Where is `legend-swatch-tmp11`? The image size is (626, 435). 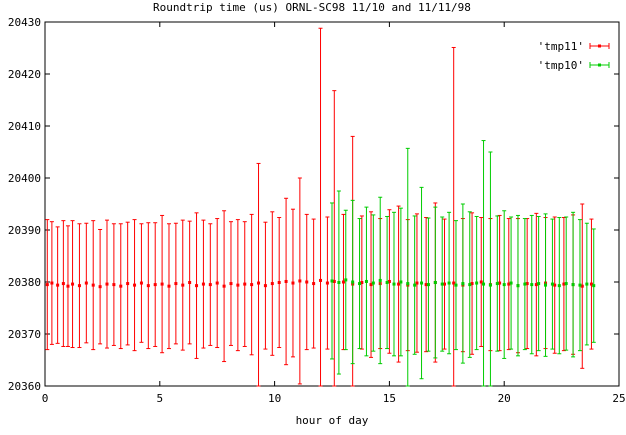
legend-swatch-tmp11 is located at coordinates (599, 46).